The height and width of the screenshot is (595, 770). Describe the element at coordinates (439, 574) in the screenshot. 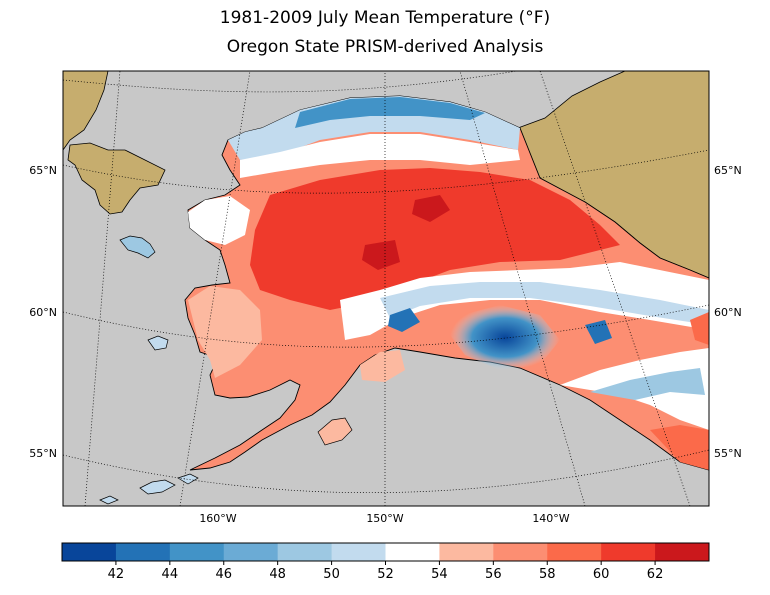

I see `colorbar-tick-label: 54` at that location.